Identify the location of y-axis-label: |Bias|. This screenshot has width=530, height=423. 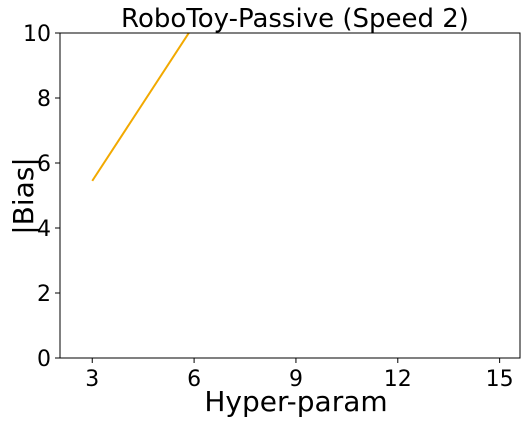
(23, 196).